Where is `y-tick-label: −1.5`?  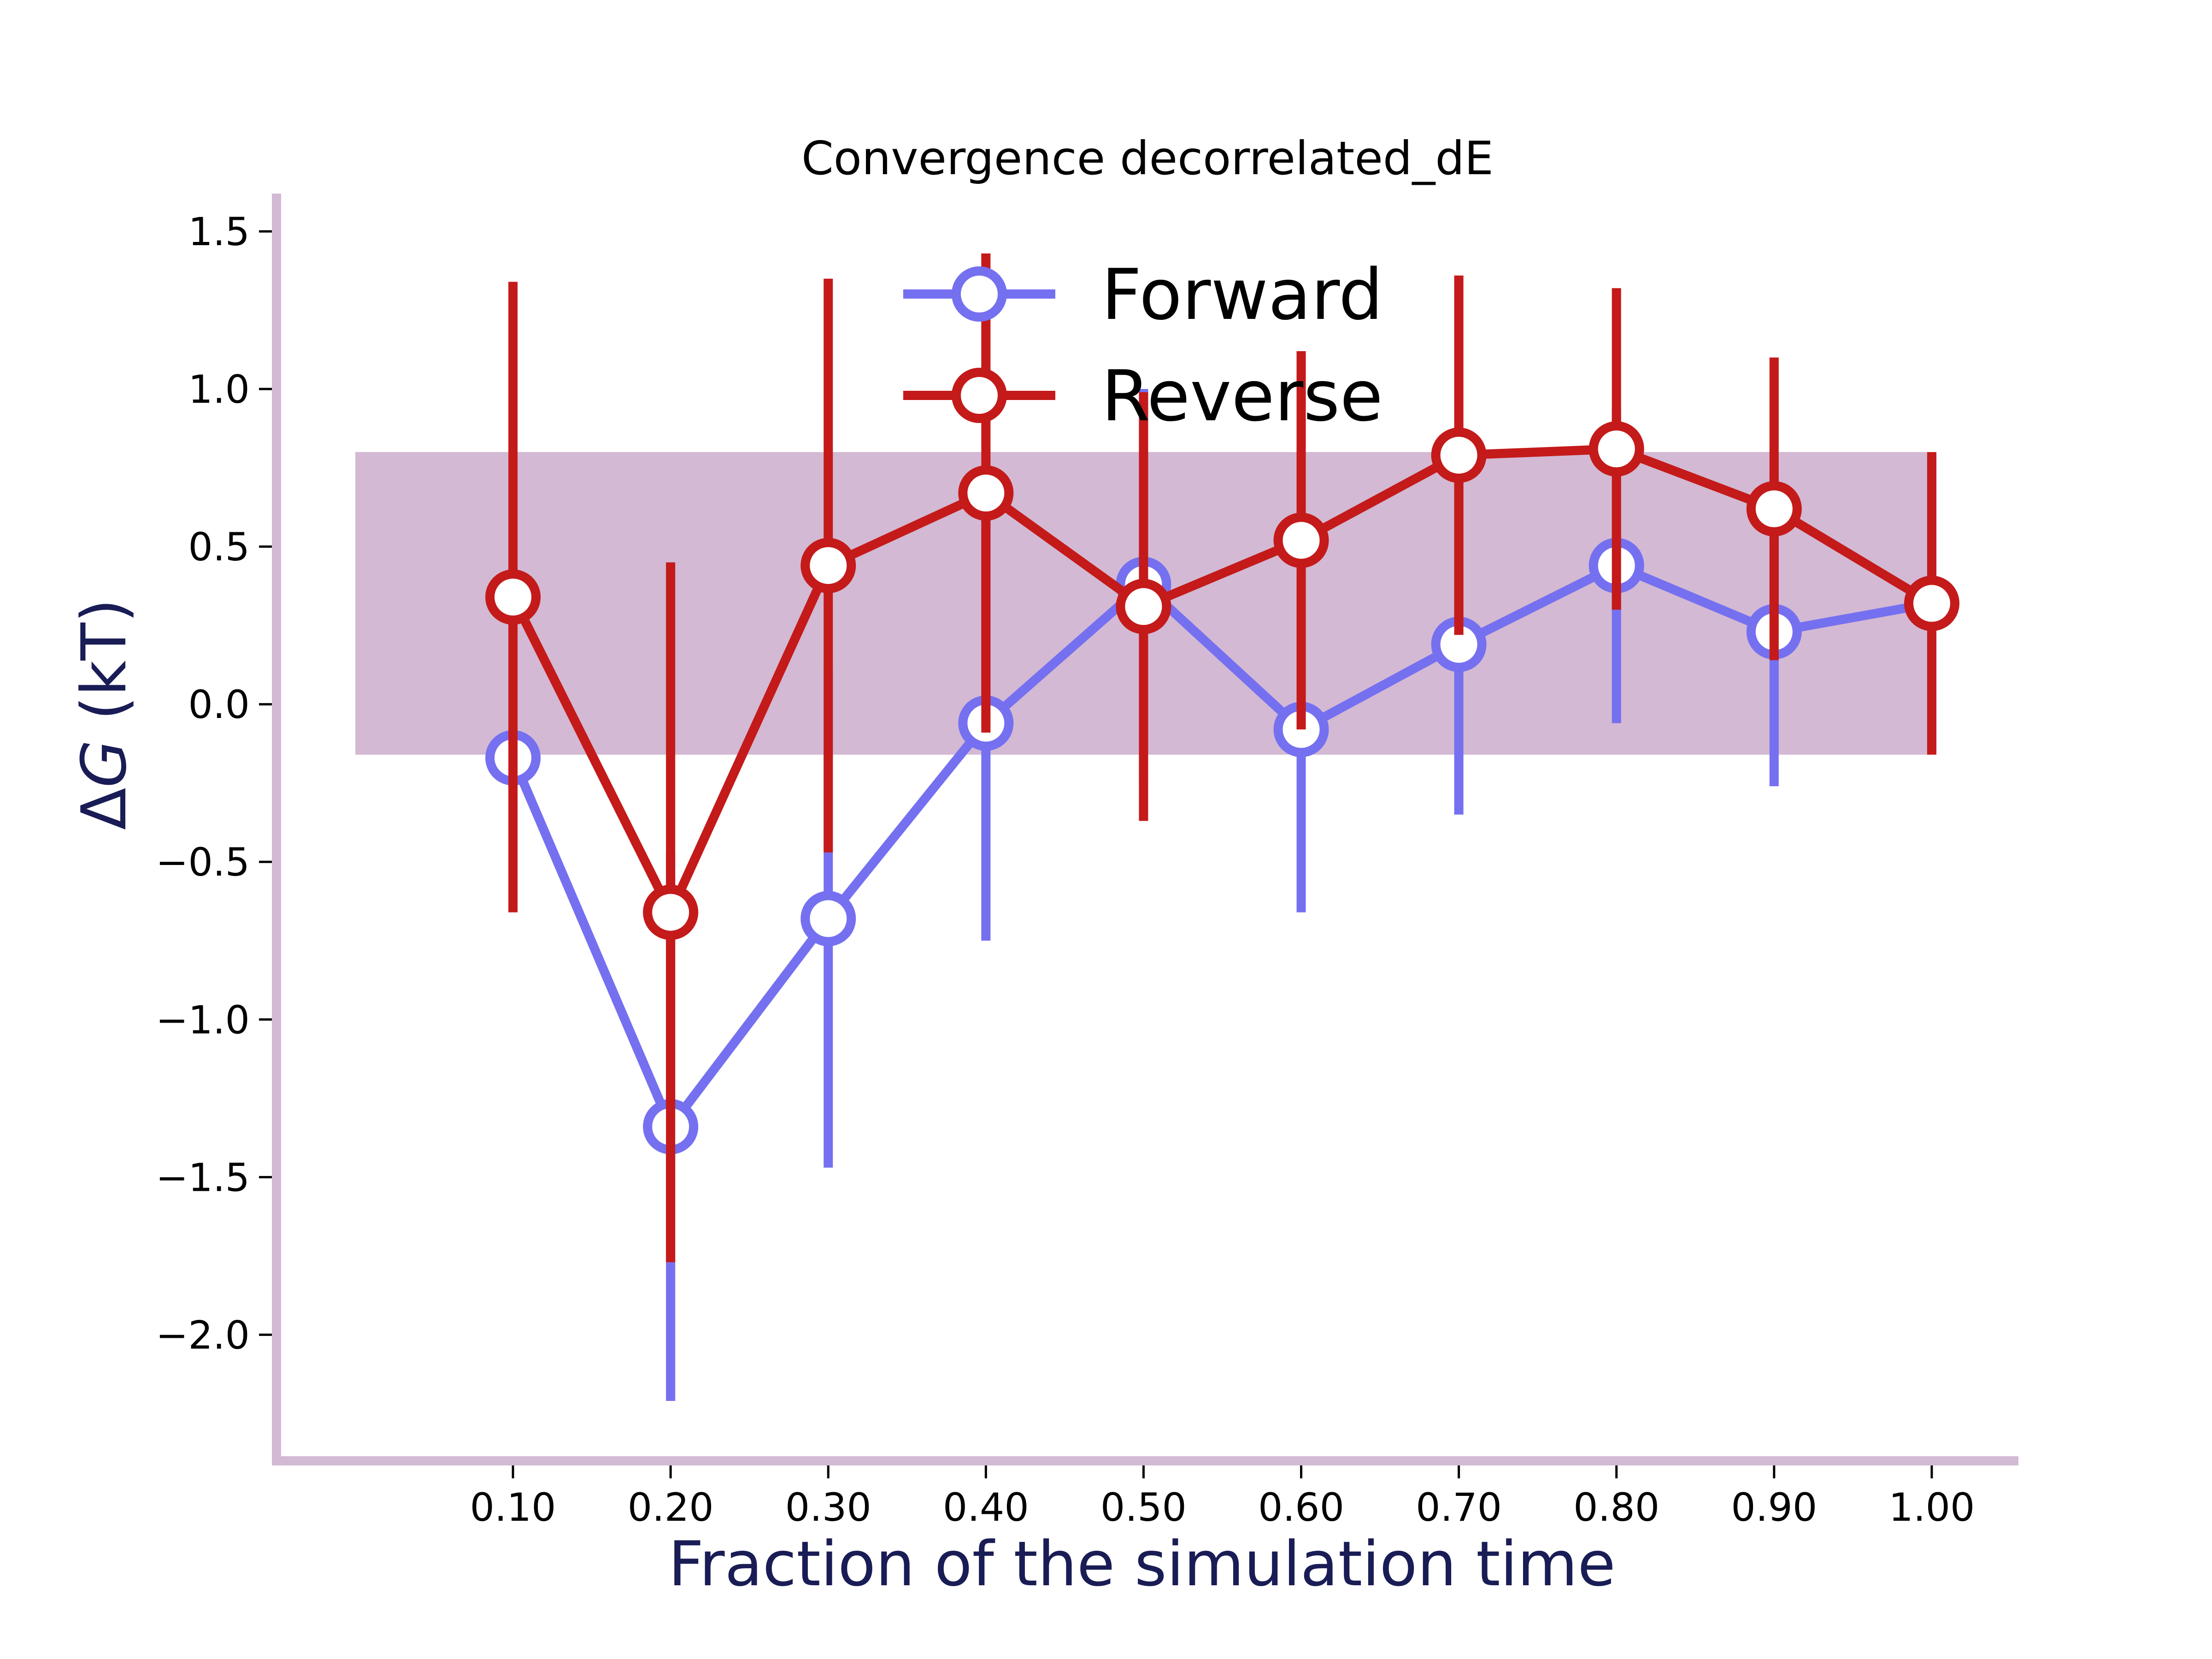 y-tick-label: −1.5 is located at coordinates (203, 1177).